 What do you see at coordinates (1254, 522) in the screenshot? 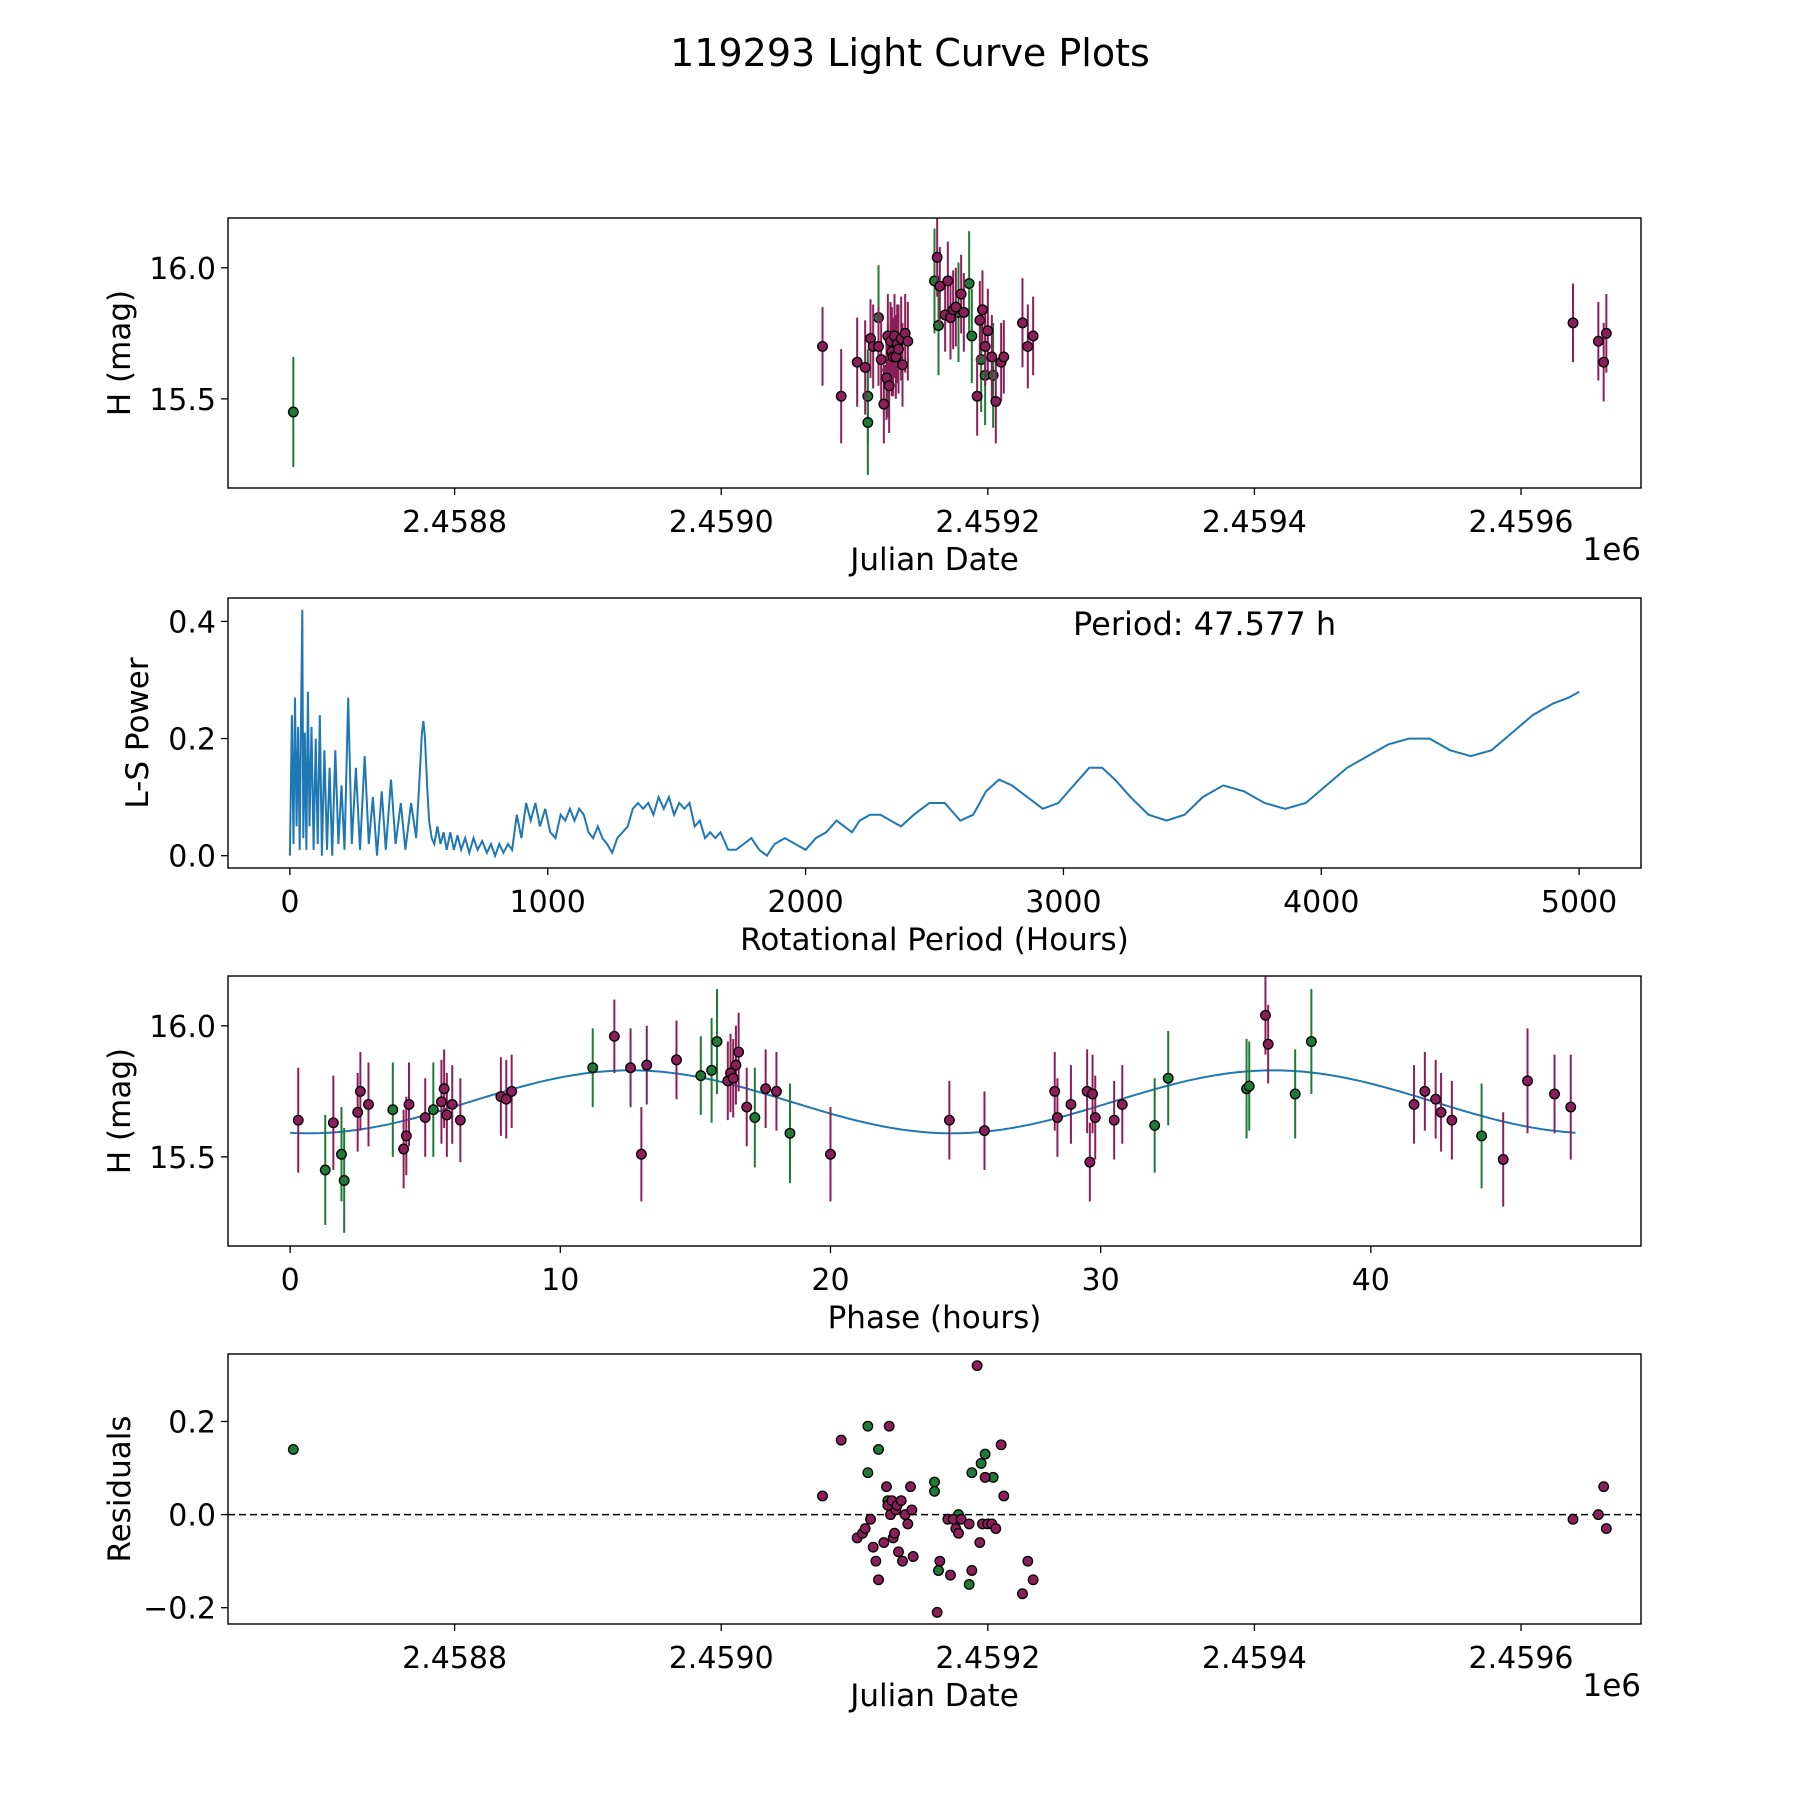
I see `x-tick-label: 2.4594` at bounding box center [1254, 522].